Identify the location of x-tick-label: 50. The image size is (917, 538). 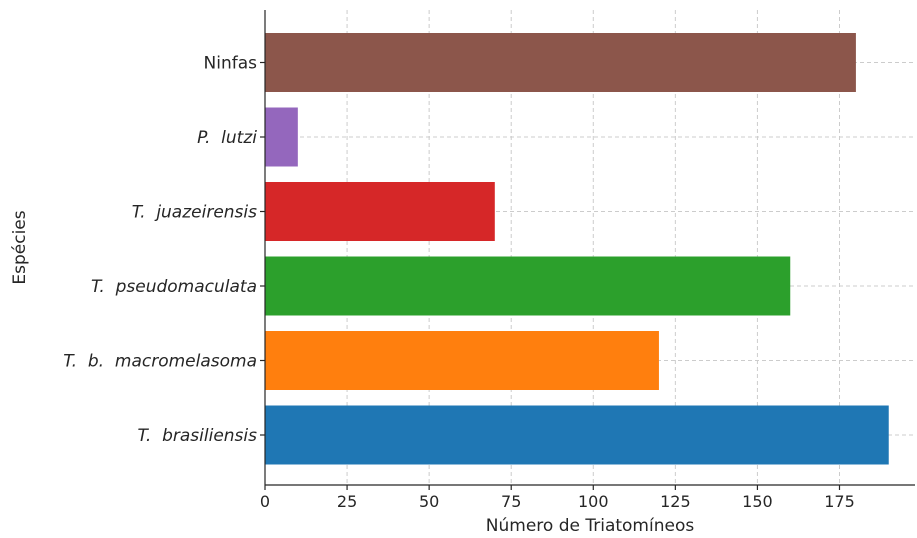
(429, 501).